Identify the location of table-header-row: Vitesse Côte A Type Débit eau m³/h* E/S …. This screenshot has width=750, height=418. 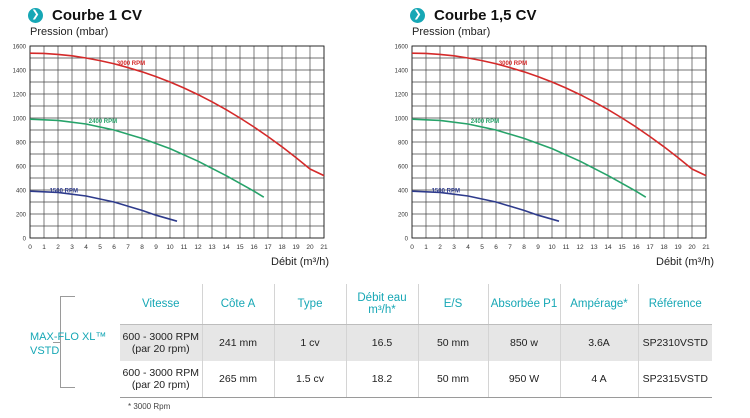
(416, 304).